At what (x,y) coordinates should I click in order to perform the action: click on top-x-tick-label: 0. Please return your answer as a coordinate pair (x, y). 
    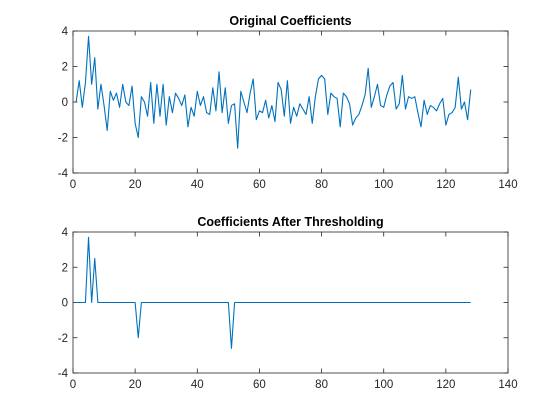
    Looking at the image, I should click on (73, 185).